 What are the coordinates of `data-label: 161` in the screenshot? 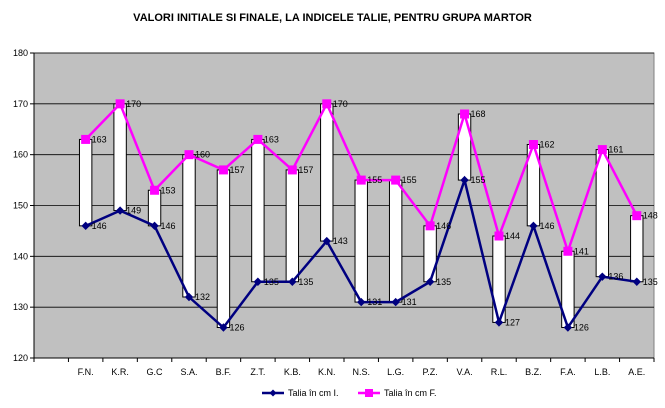 It's located at (615, 150).